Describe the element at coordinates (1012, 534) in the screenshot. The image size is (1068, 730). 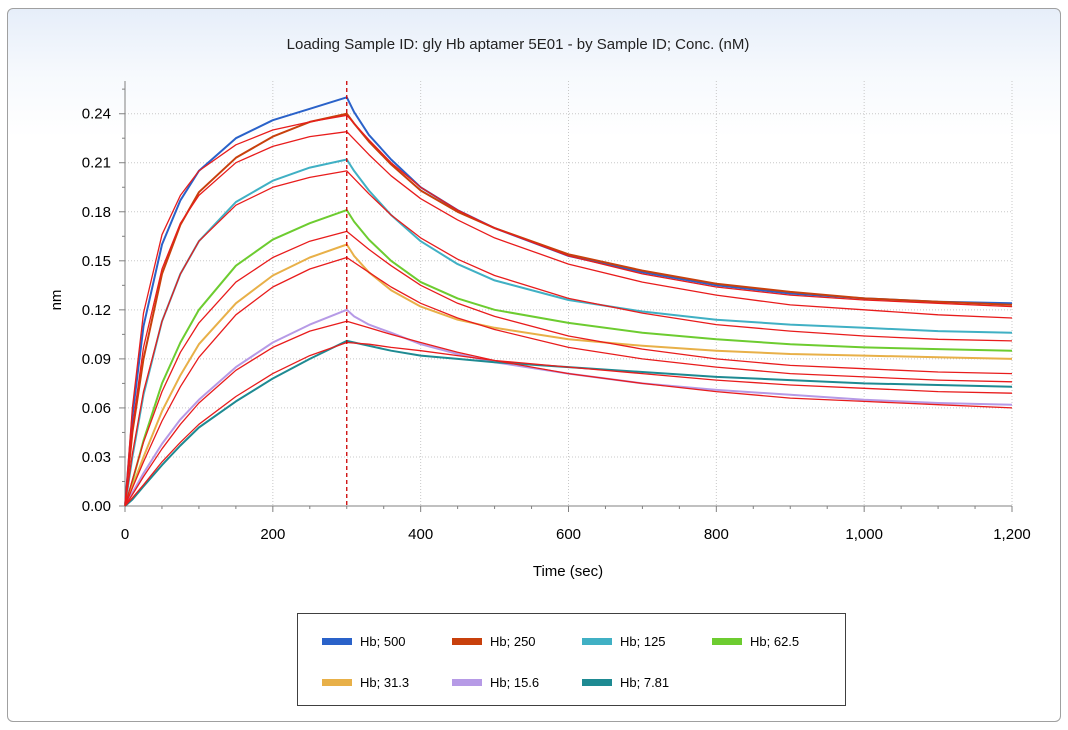
I see `x-tick-label: 1,200` at that location.